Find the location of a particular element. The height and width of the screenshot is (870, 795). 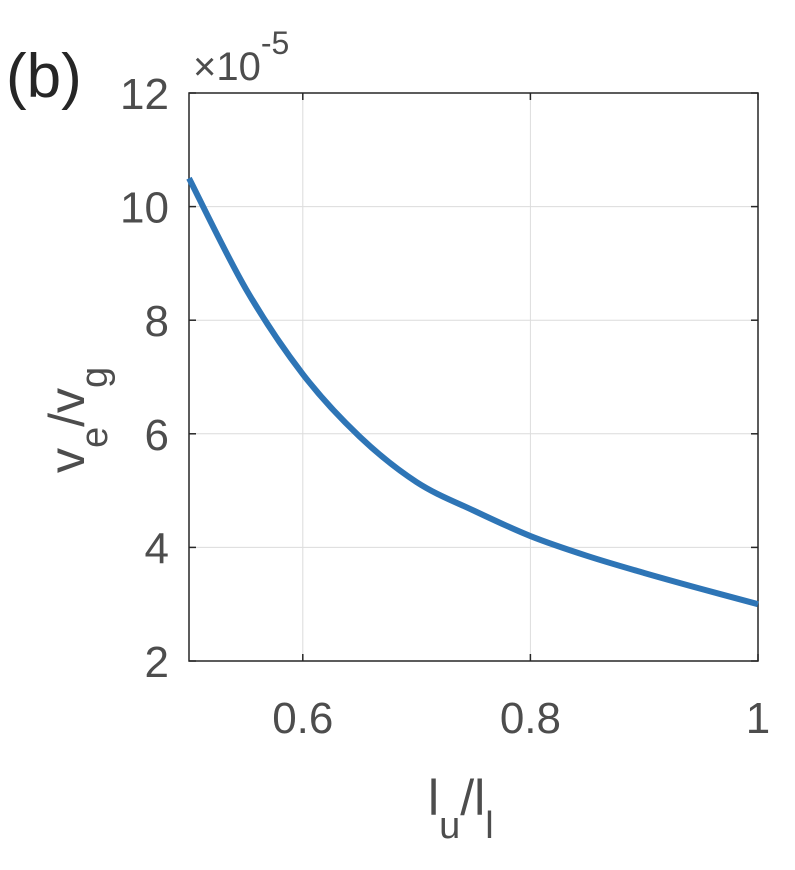

y-label-base2: v is located at coordinates (67, 400).